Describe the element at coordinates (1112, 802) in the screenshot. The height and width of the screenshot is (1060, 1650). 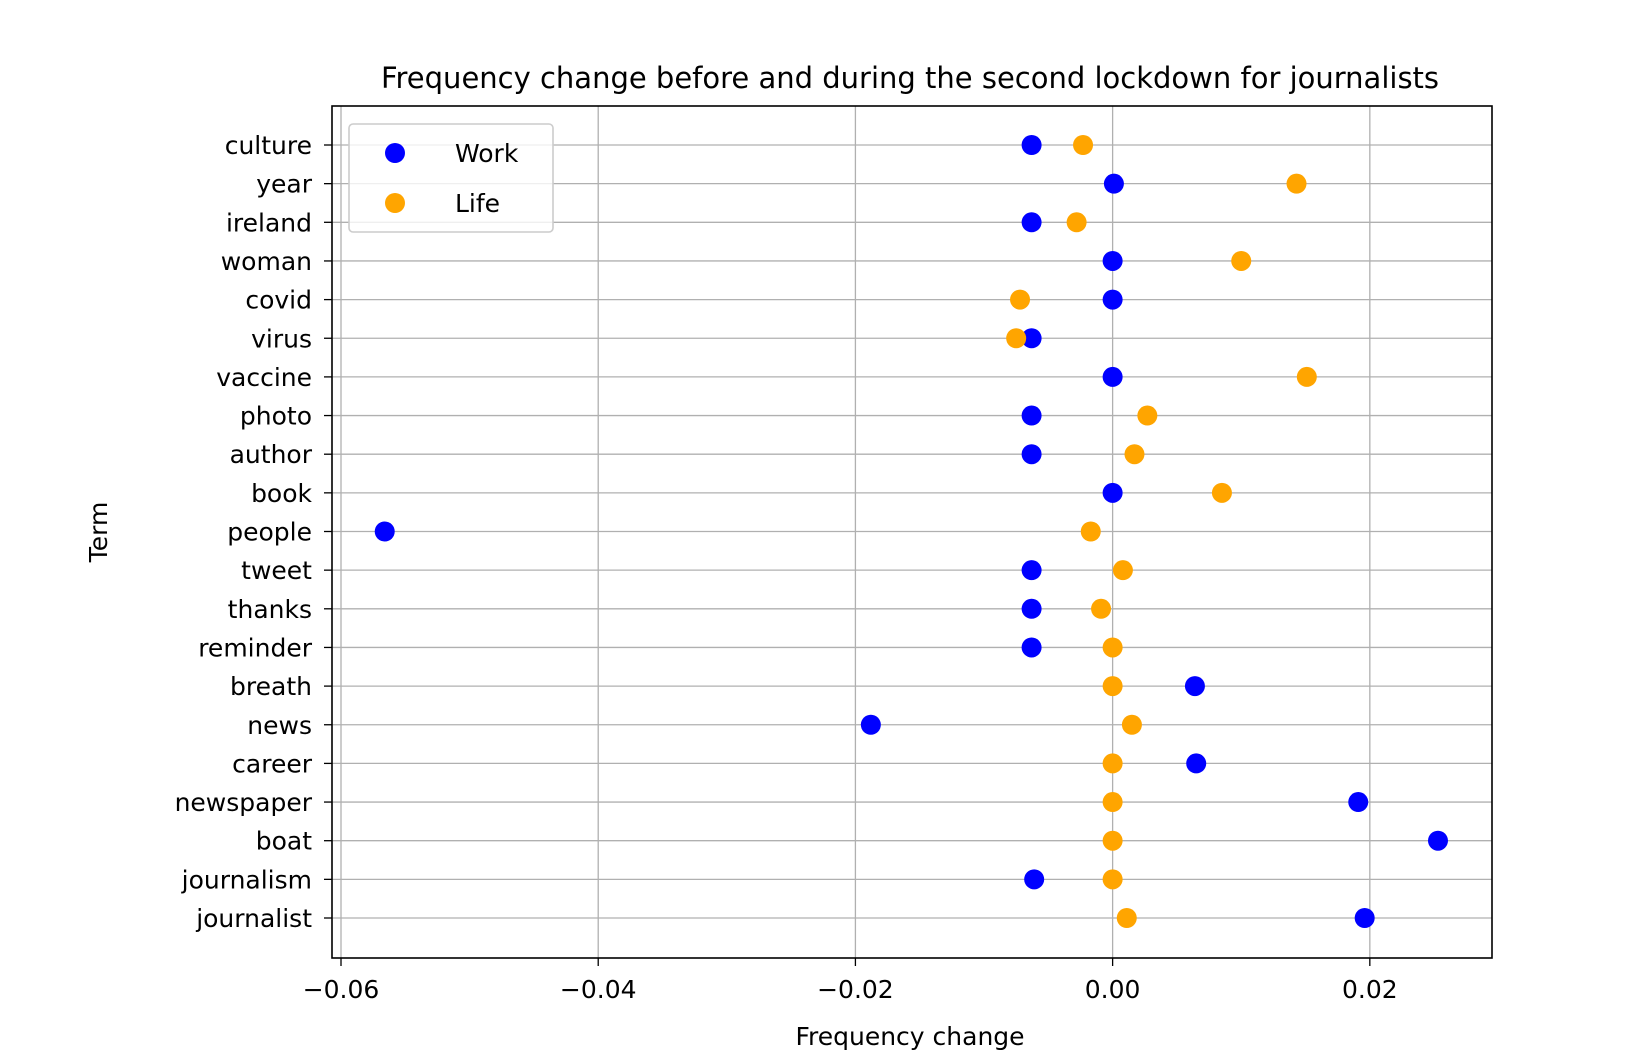
I see `point-life-newspaper` at that location.